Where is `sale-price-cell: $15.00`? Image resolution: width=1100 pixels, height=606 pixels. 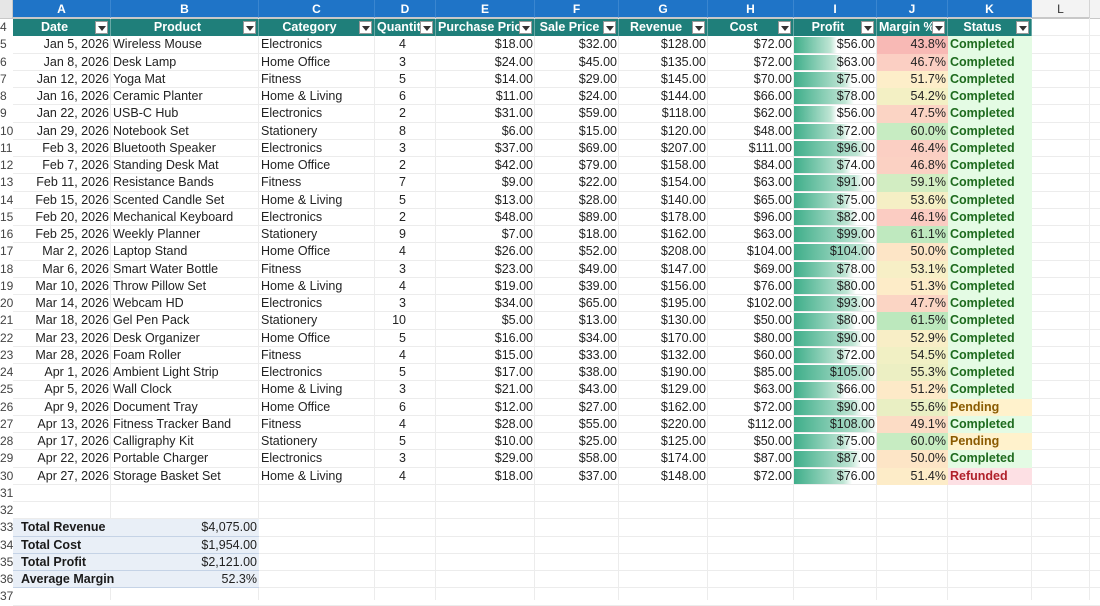 sale-price-cell: $15.00 is located at coordinates (597, 130).